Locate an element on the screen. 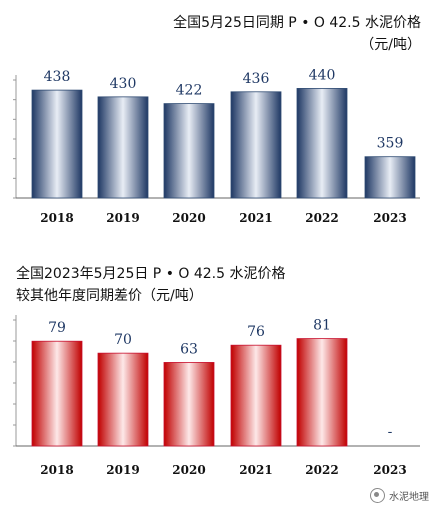 The width and height of the screenshot is (439, 513). c1-value-label: 436 is located at coordinates (256, 79).